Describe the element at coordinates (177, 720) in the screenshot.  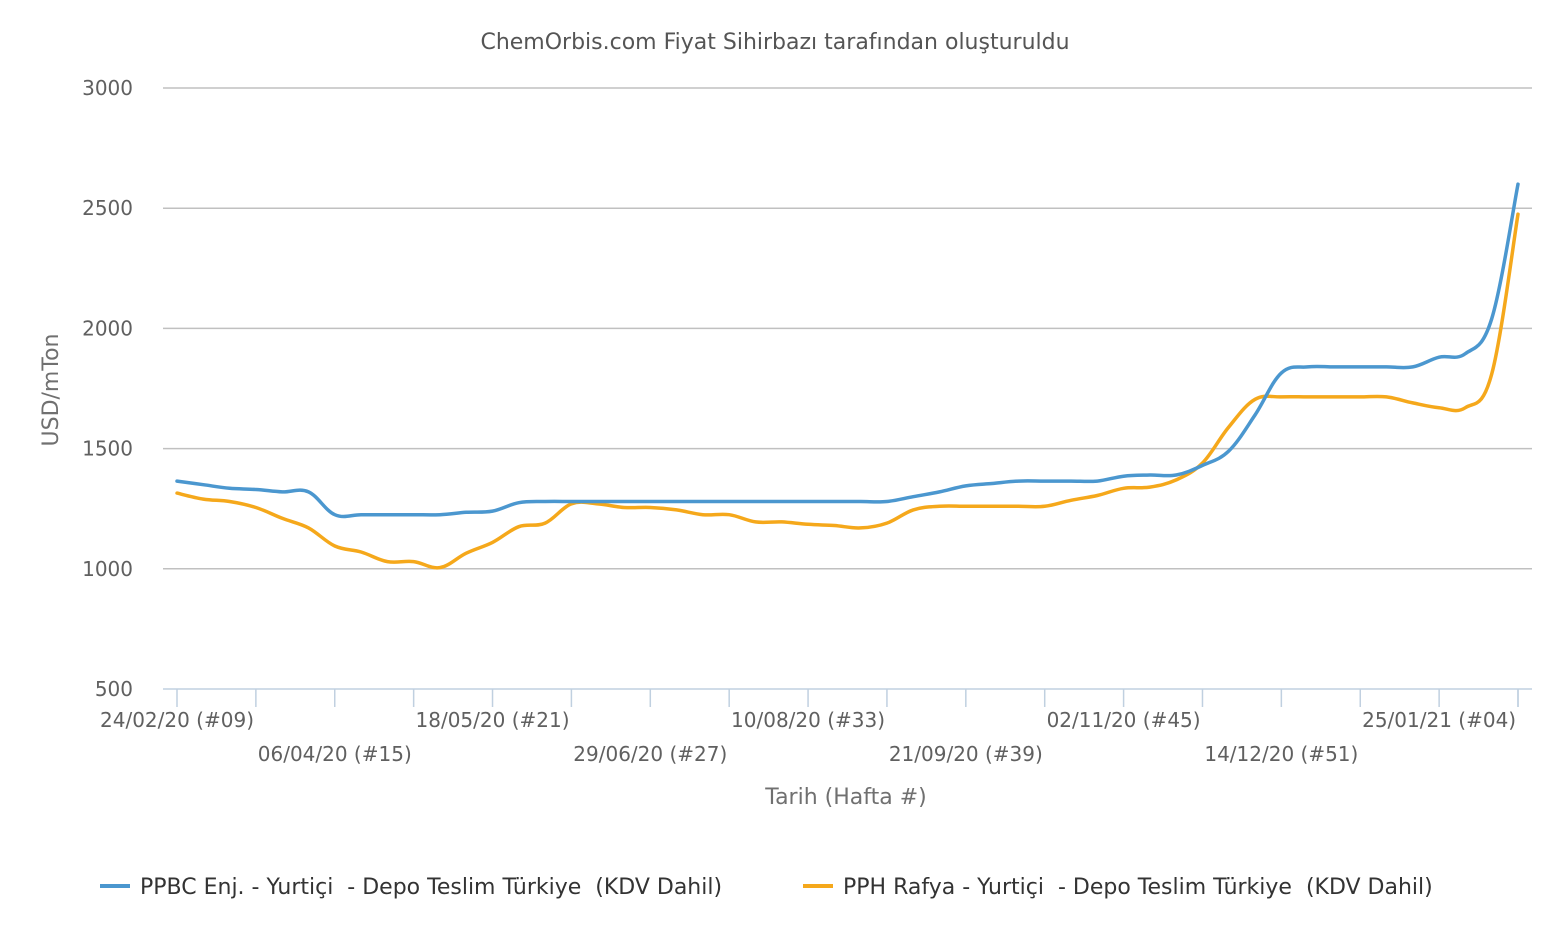
I see `x-tick-label: 24/02/20 (#09)` at that location.